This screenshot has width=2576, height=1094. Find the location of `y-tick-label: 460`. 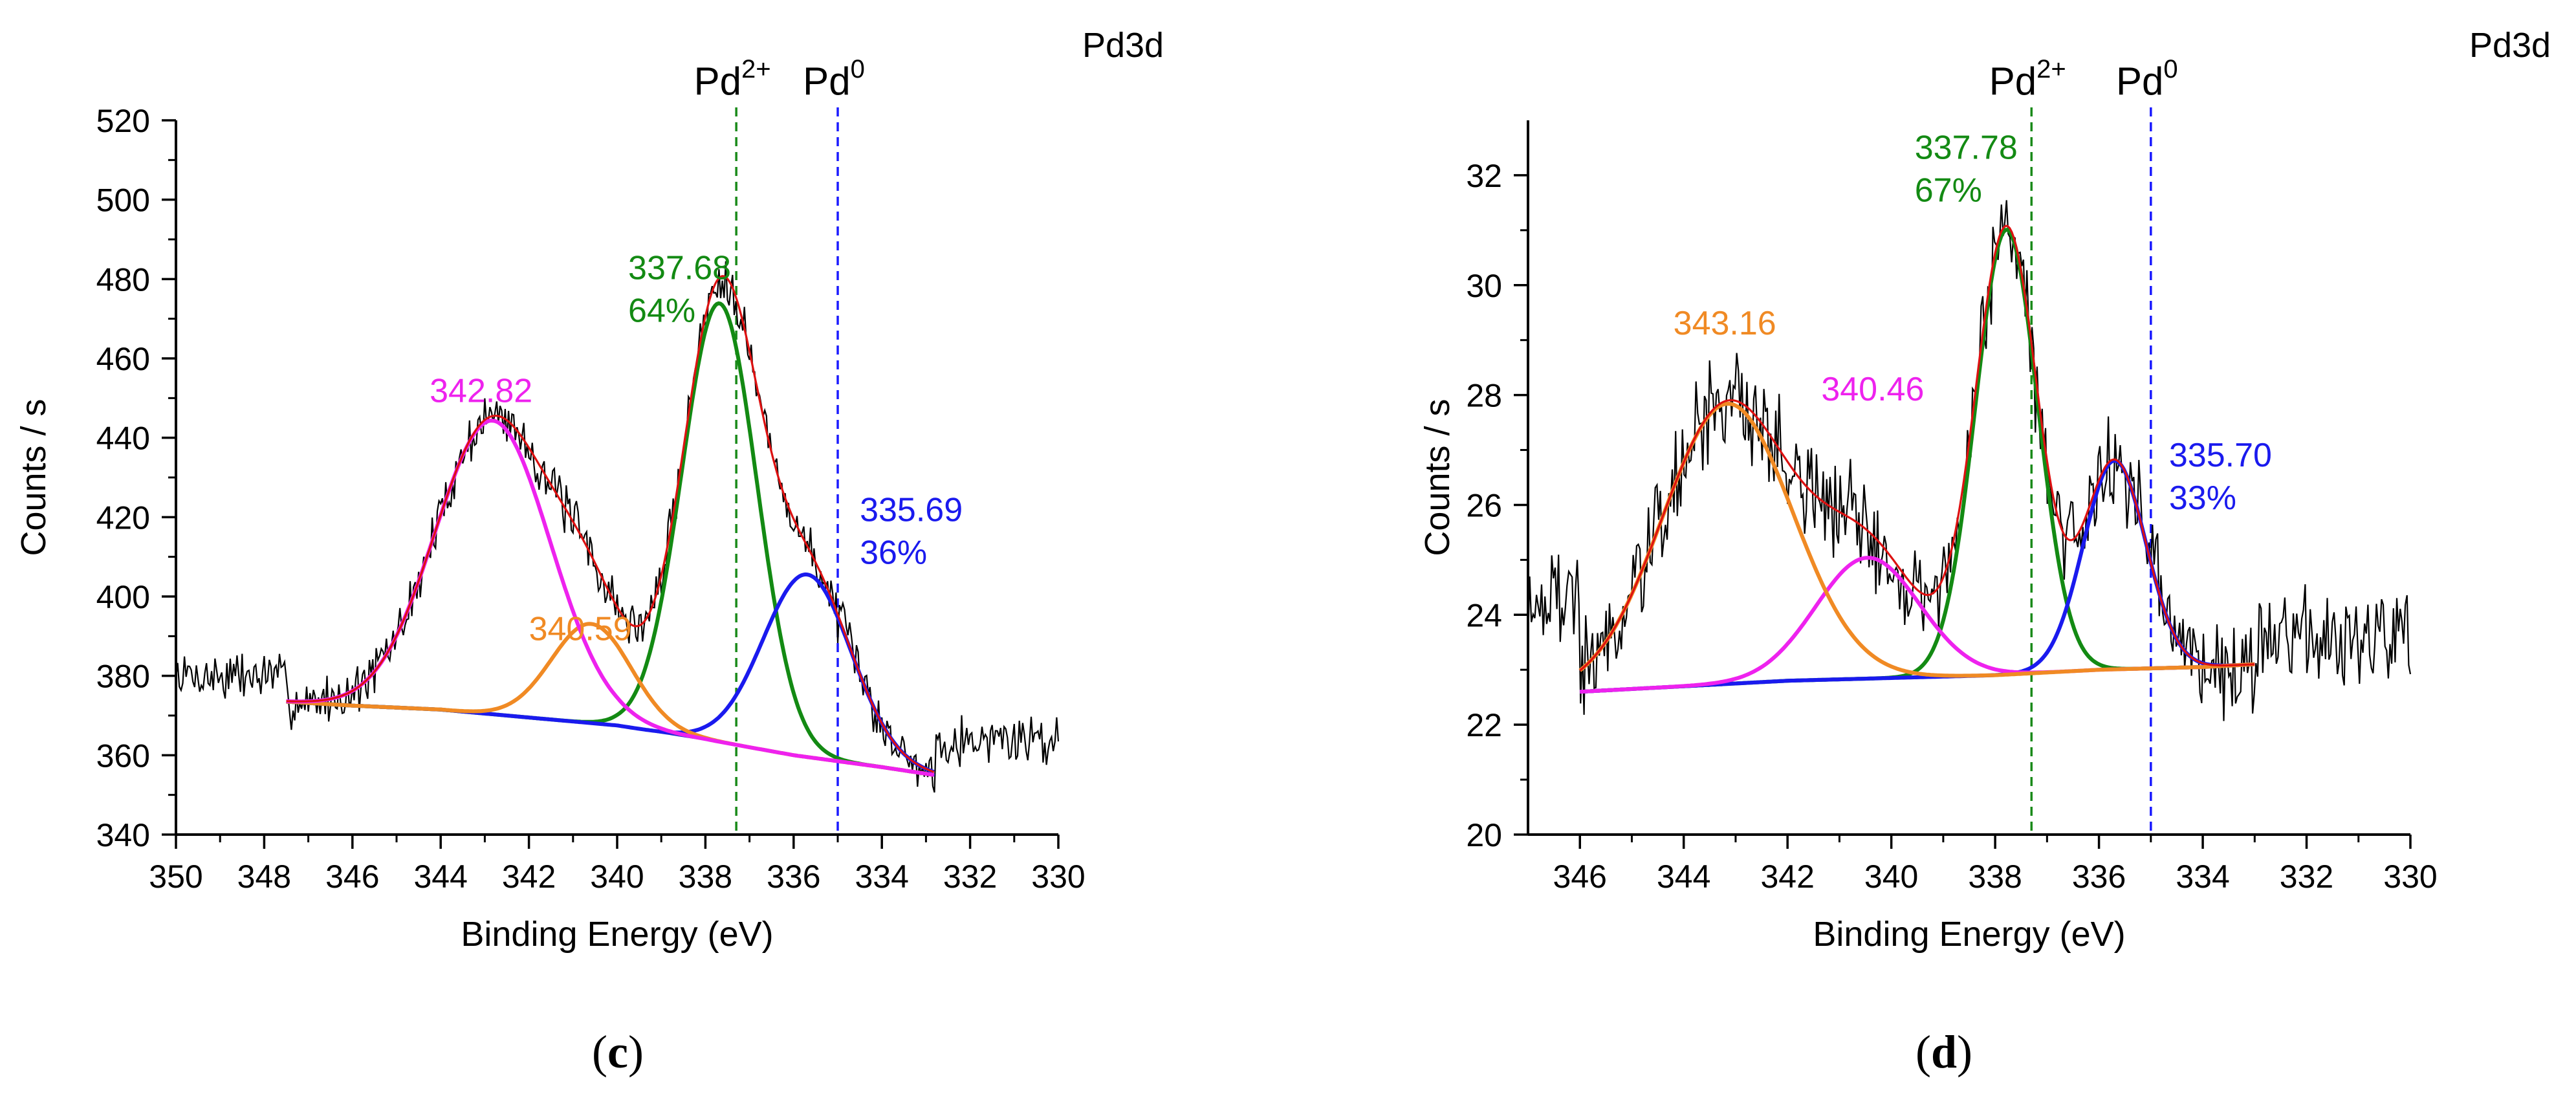

y-tick-label: 460 is located at coordinates (123, 359).